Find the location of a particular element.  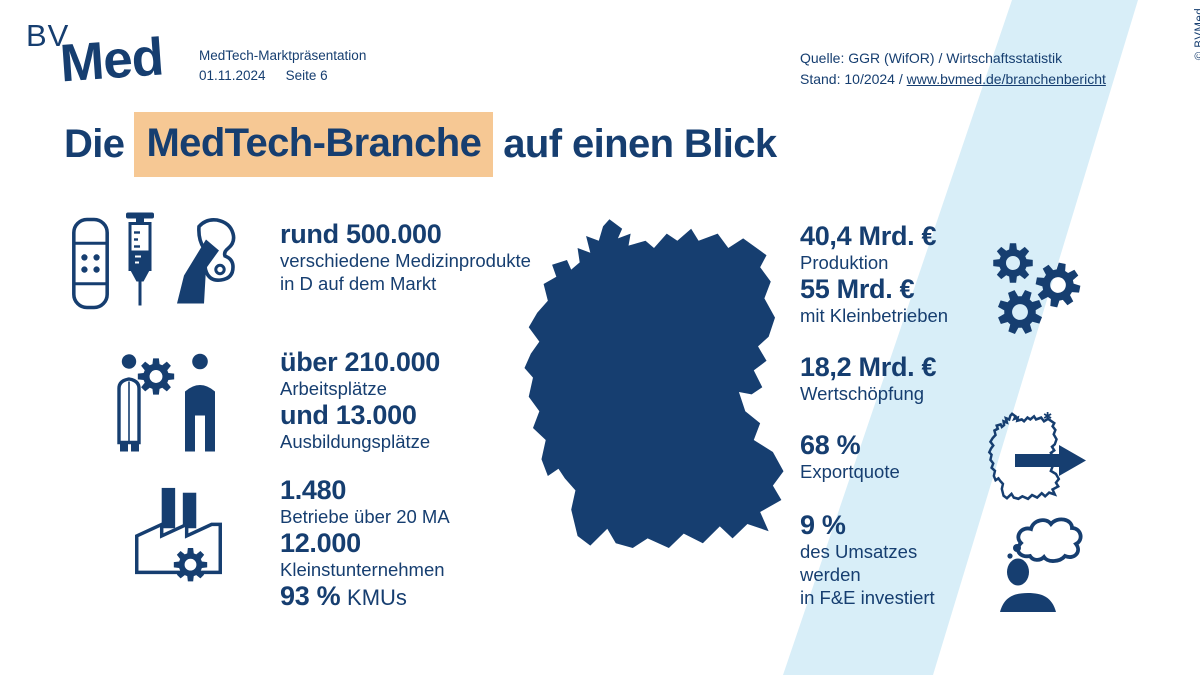

stat-companies-line3: KMUs is located at coordinates (377, 597).